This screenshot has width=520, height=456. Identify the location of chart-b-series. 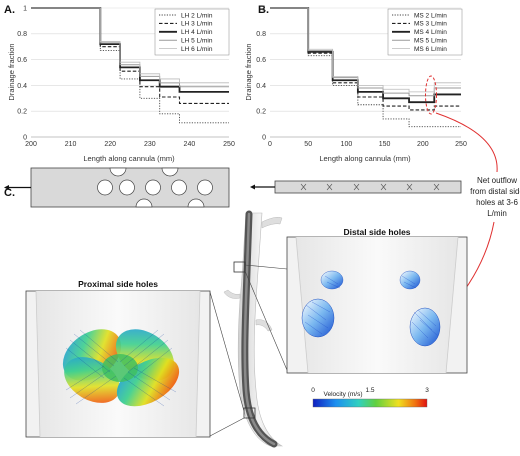
(365, 67).